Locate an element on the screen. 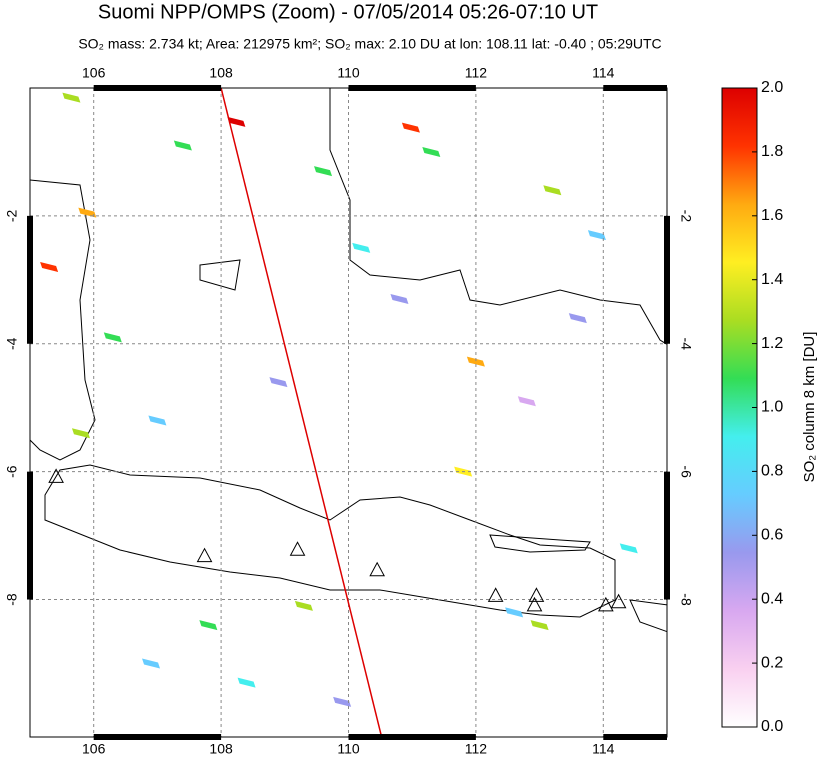 Image resolution: width=823 pixels, height=764 pixels. colorbar-tick-label: 1.4 is located at coordinates (772, 279).